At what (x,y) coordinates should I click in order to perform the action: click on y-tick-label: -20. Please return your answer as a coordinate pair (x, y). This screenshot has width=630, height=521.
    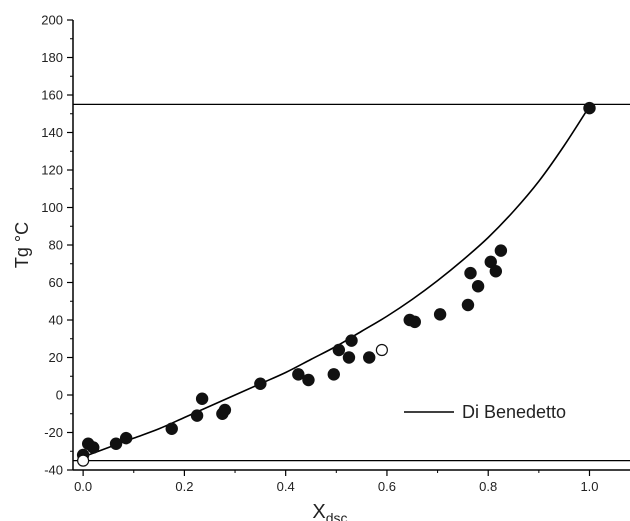
    Looking at the image, I should click on (53, 432).